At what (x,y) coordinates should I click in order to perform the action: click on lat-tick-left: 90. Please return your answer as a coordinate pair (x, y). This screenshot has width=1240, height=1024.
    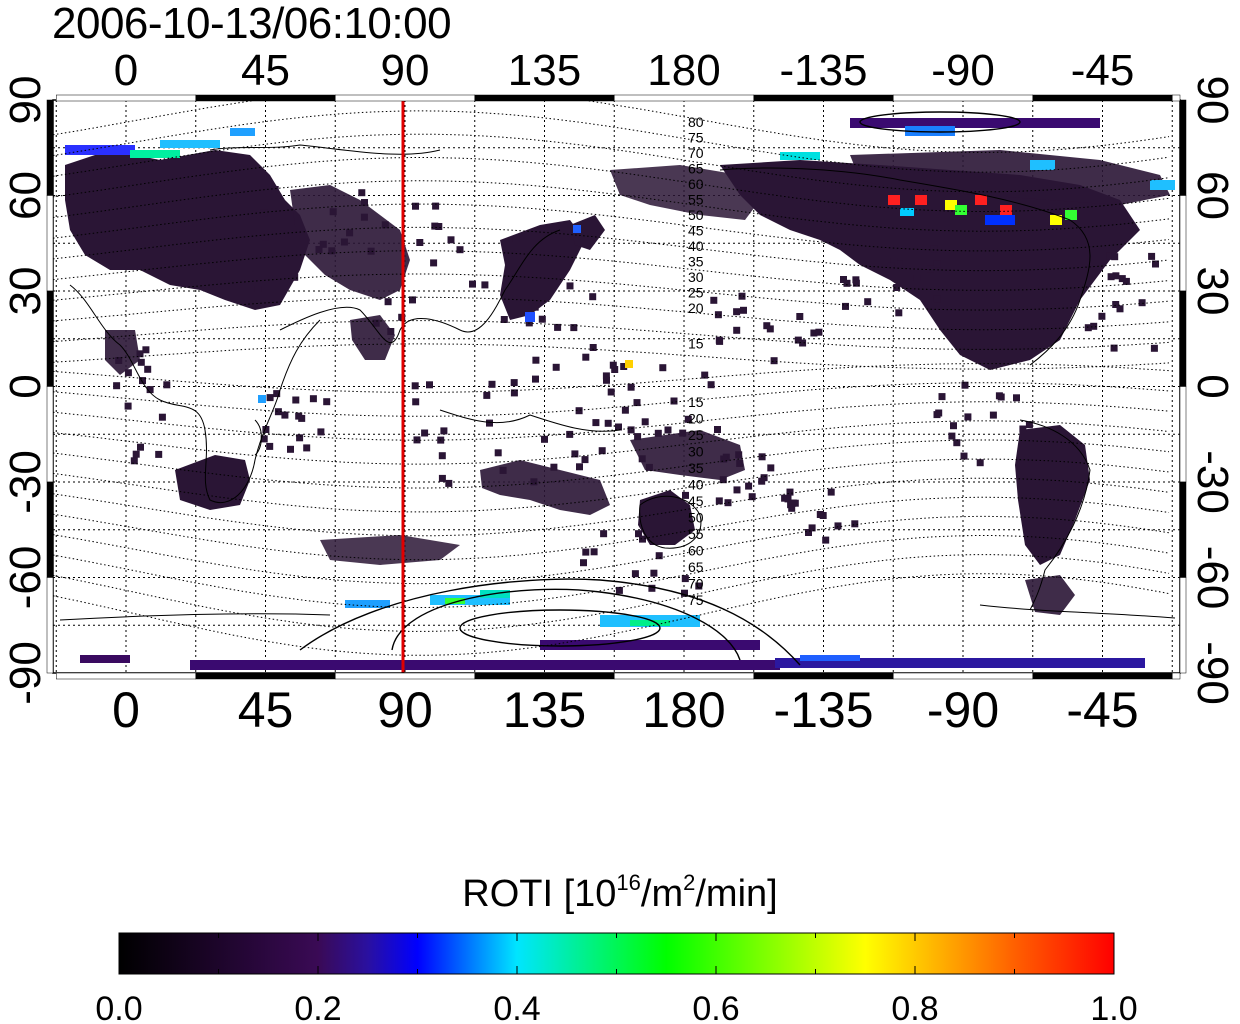
    Looking at the image, I should click on (25, 100).